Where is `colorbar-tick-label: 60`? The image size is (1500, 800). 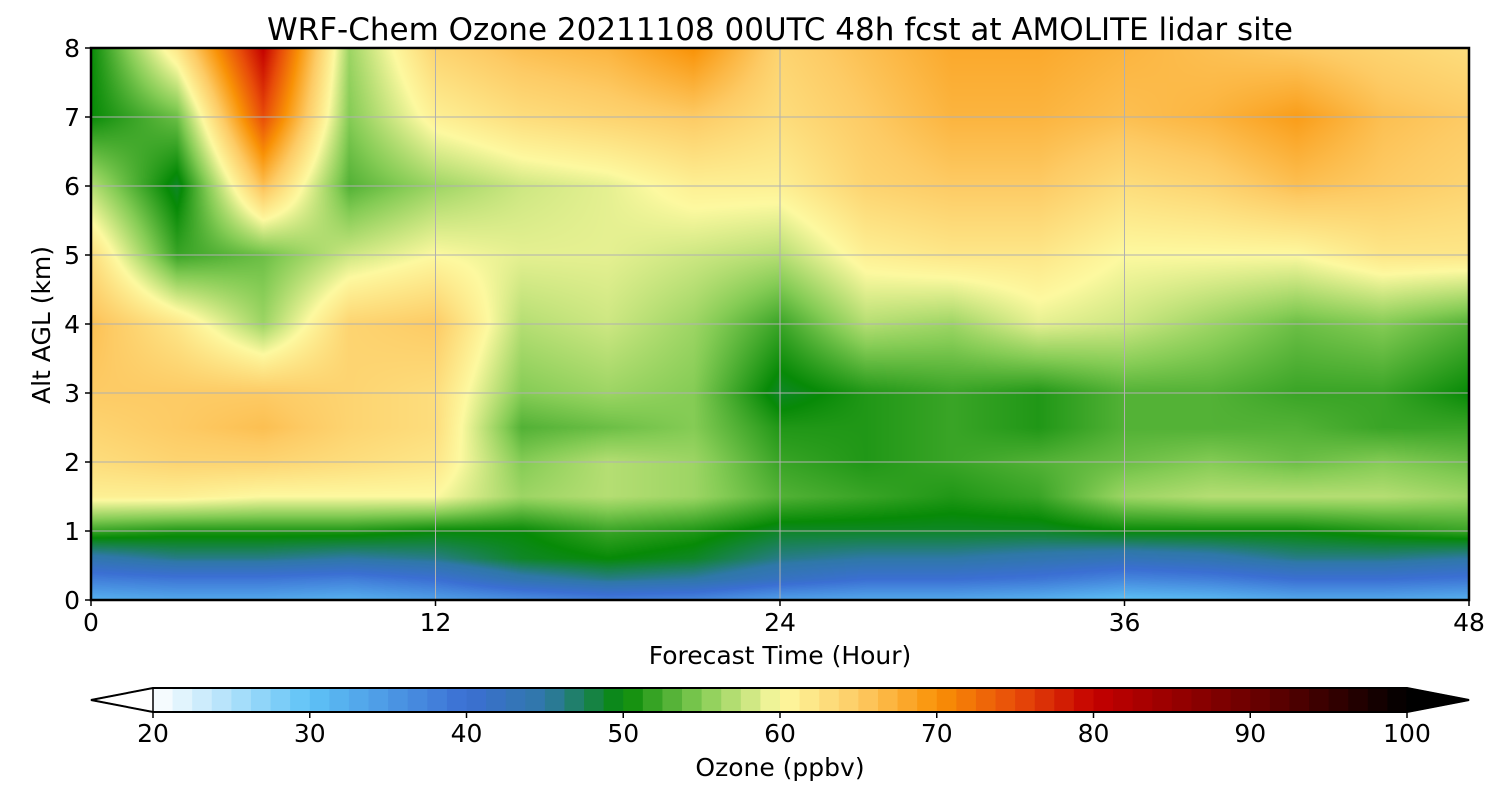
colorbar-tick-label: 60 is located at coordinates (780, 733).